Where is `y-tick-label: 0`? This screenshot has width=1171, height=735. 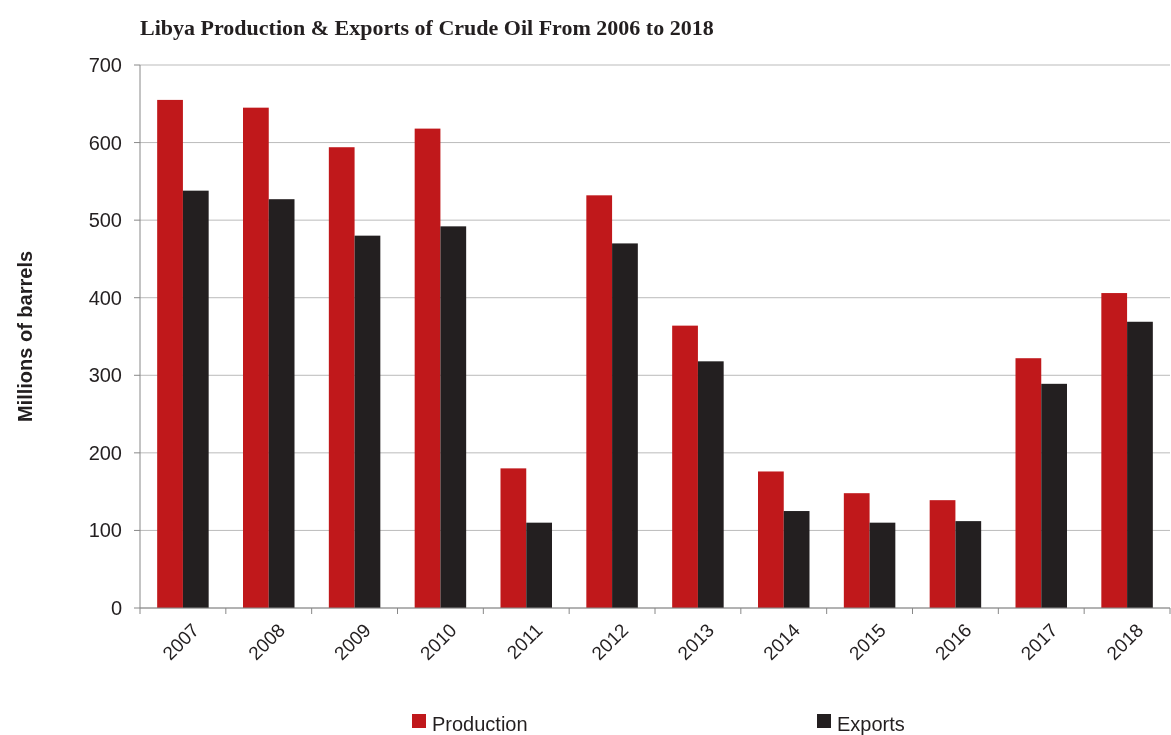 y-tick-label: 0 is located at coordinates (116, 608).